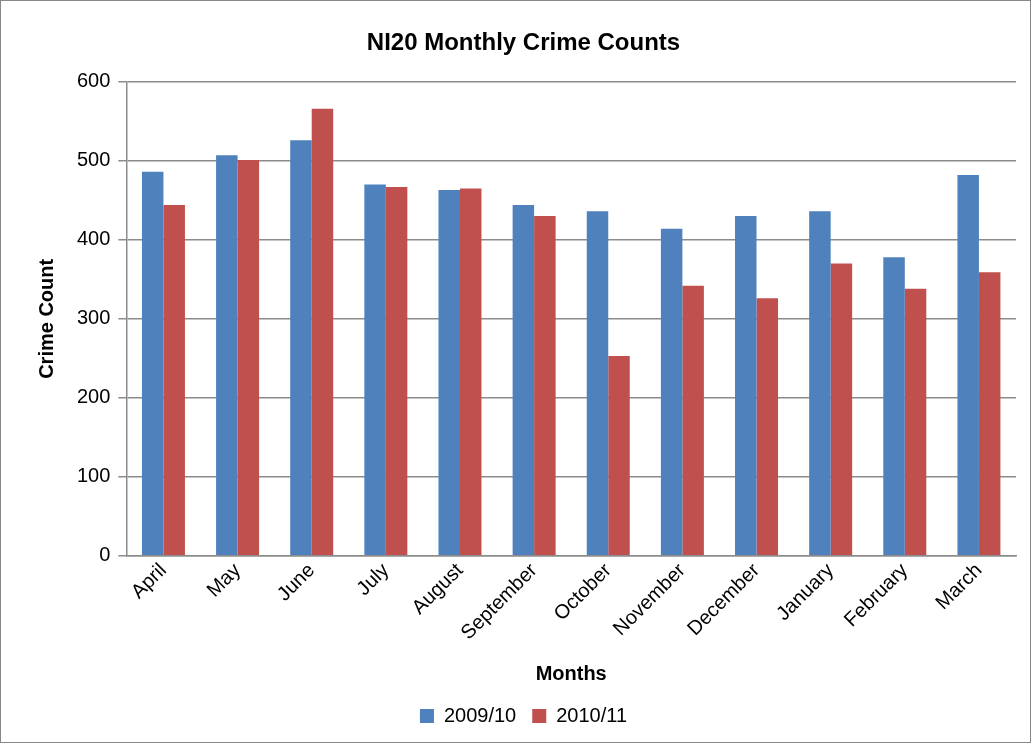 The width and height of the screenshot is (1033, 745). What do you see at coordinates (93, 317) in the screenshot?
I see `y-tick-label: 300` at bounding box center [93, 317].